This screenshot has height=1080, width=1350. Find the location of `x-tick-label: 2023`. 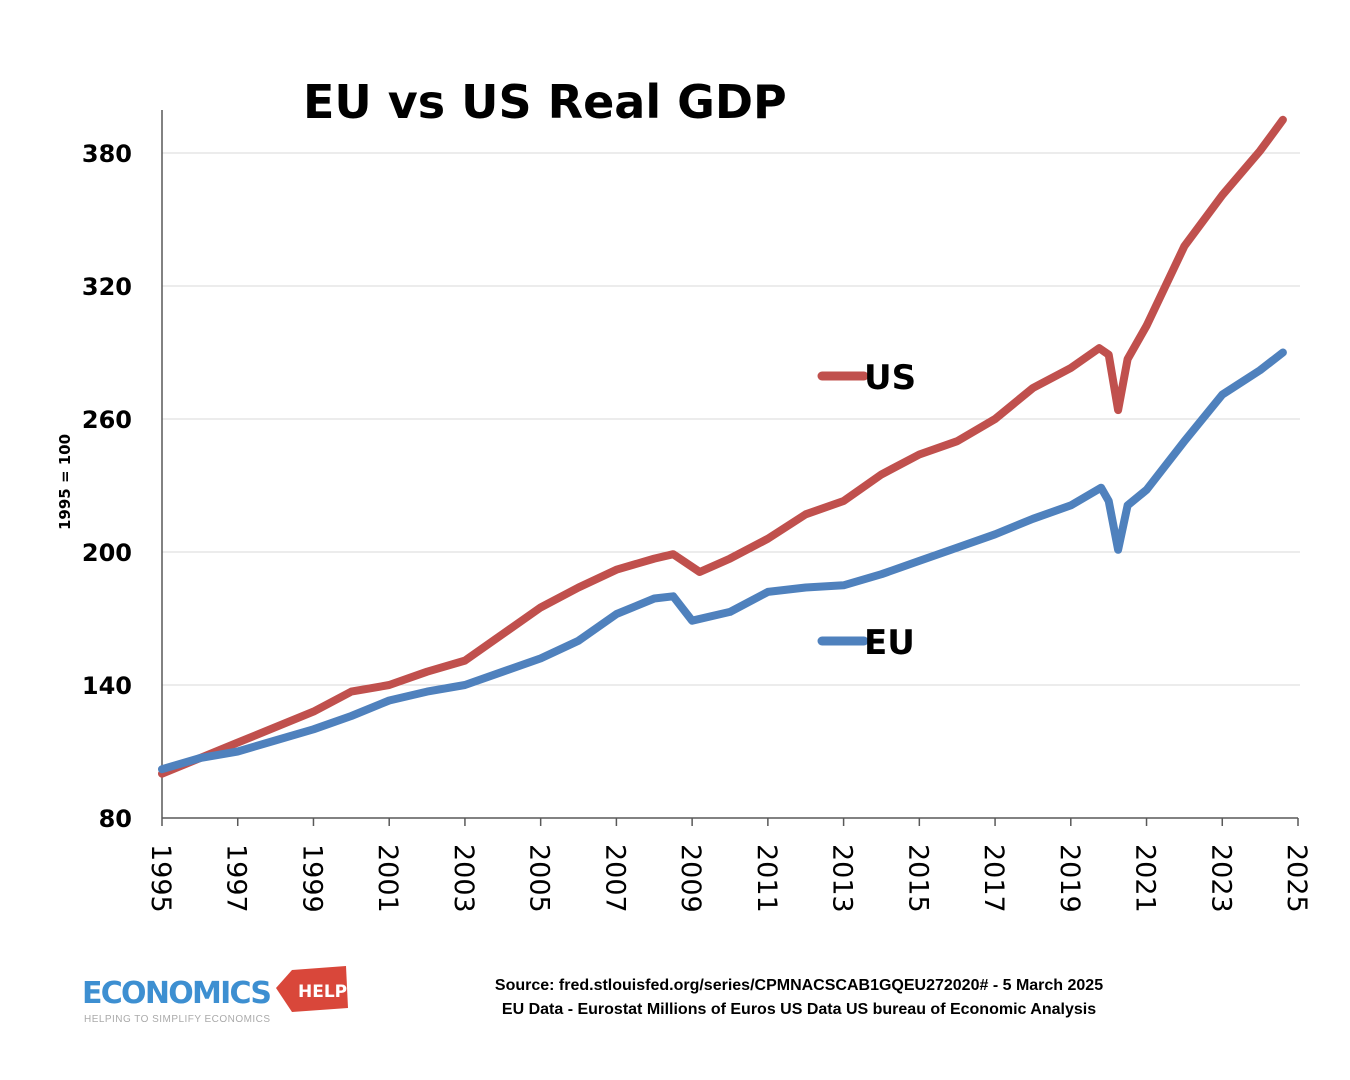

x-tick-label: 2023 is located at coordinates (1220, 878).